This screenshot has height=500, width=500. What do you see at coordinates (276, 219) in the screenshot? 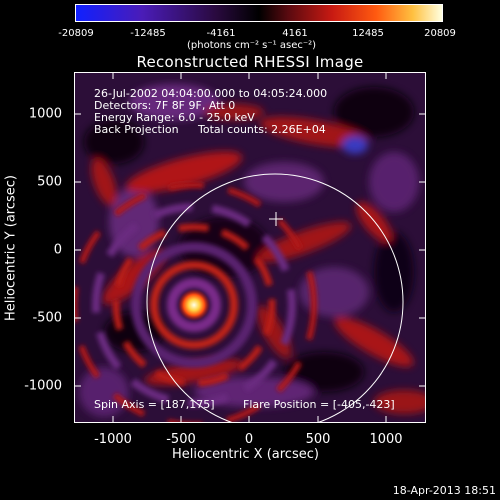
I see `spin-axis-marker` at bounding box center [276, 219].